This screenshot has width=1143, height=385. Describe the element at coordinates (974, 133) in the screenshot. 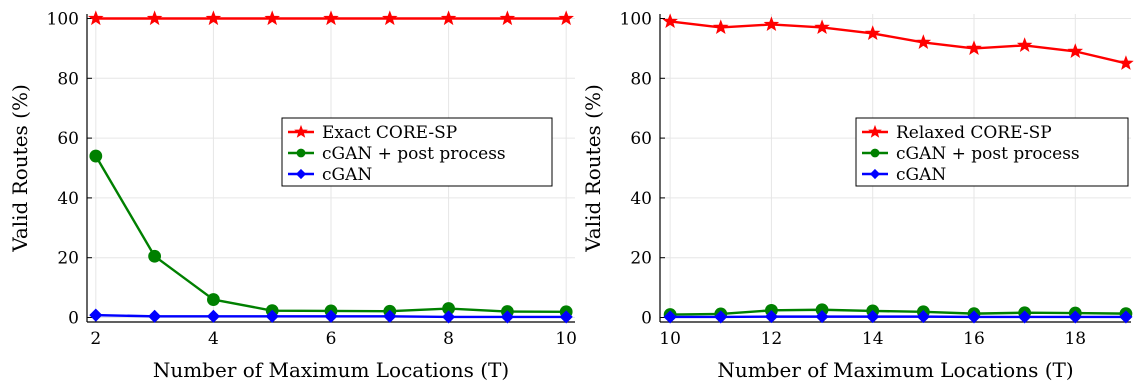

I see `legend-label: Relaxed CORE-SP` at that location.